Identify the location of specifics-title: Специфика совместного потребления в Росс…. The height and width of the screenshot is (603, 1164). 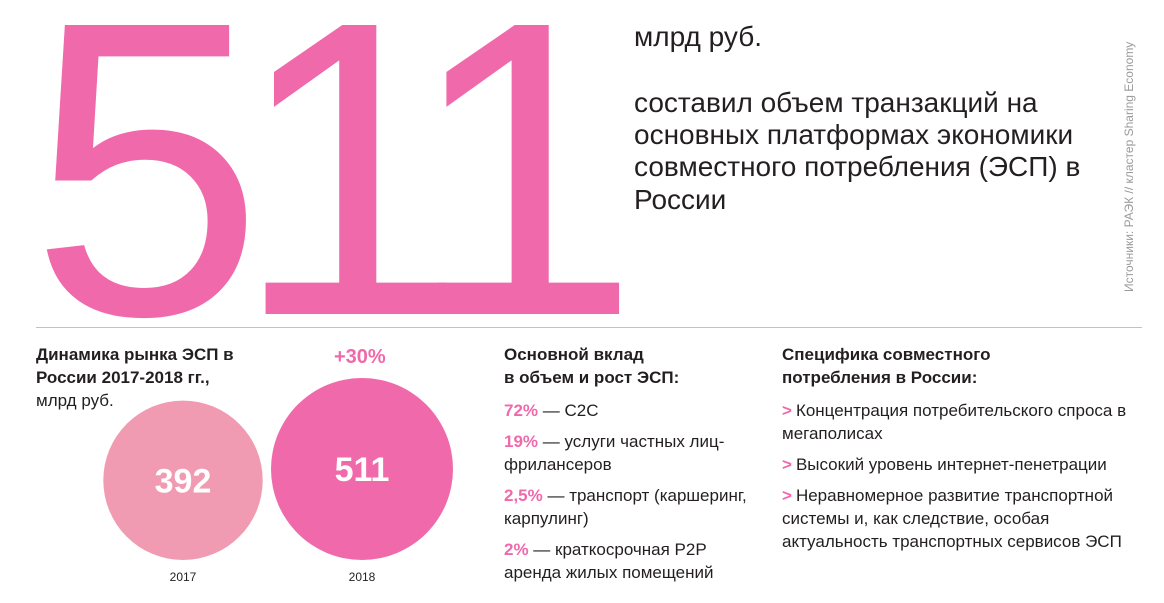
(962, 367).